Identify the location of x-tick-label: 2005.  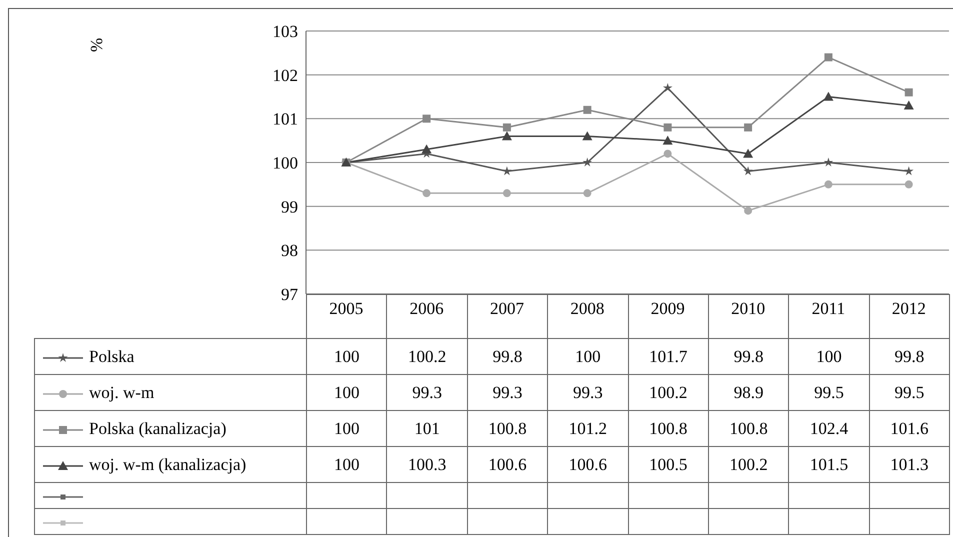
(346, 308).